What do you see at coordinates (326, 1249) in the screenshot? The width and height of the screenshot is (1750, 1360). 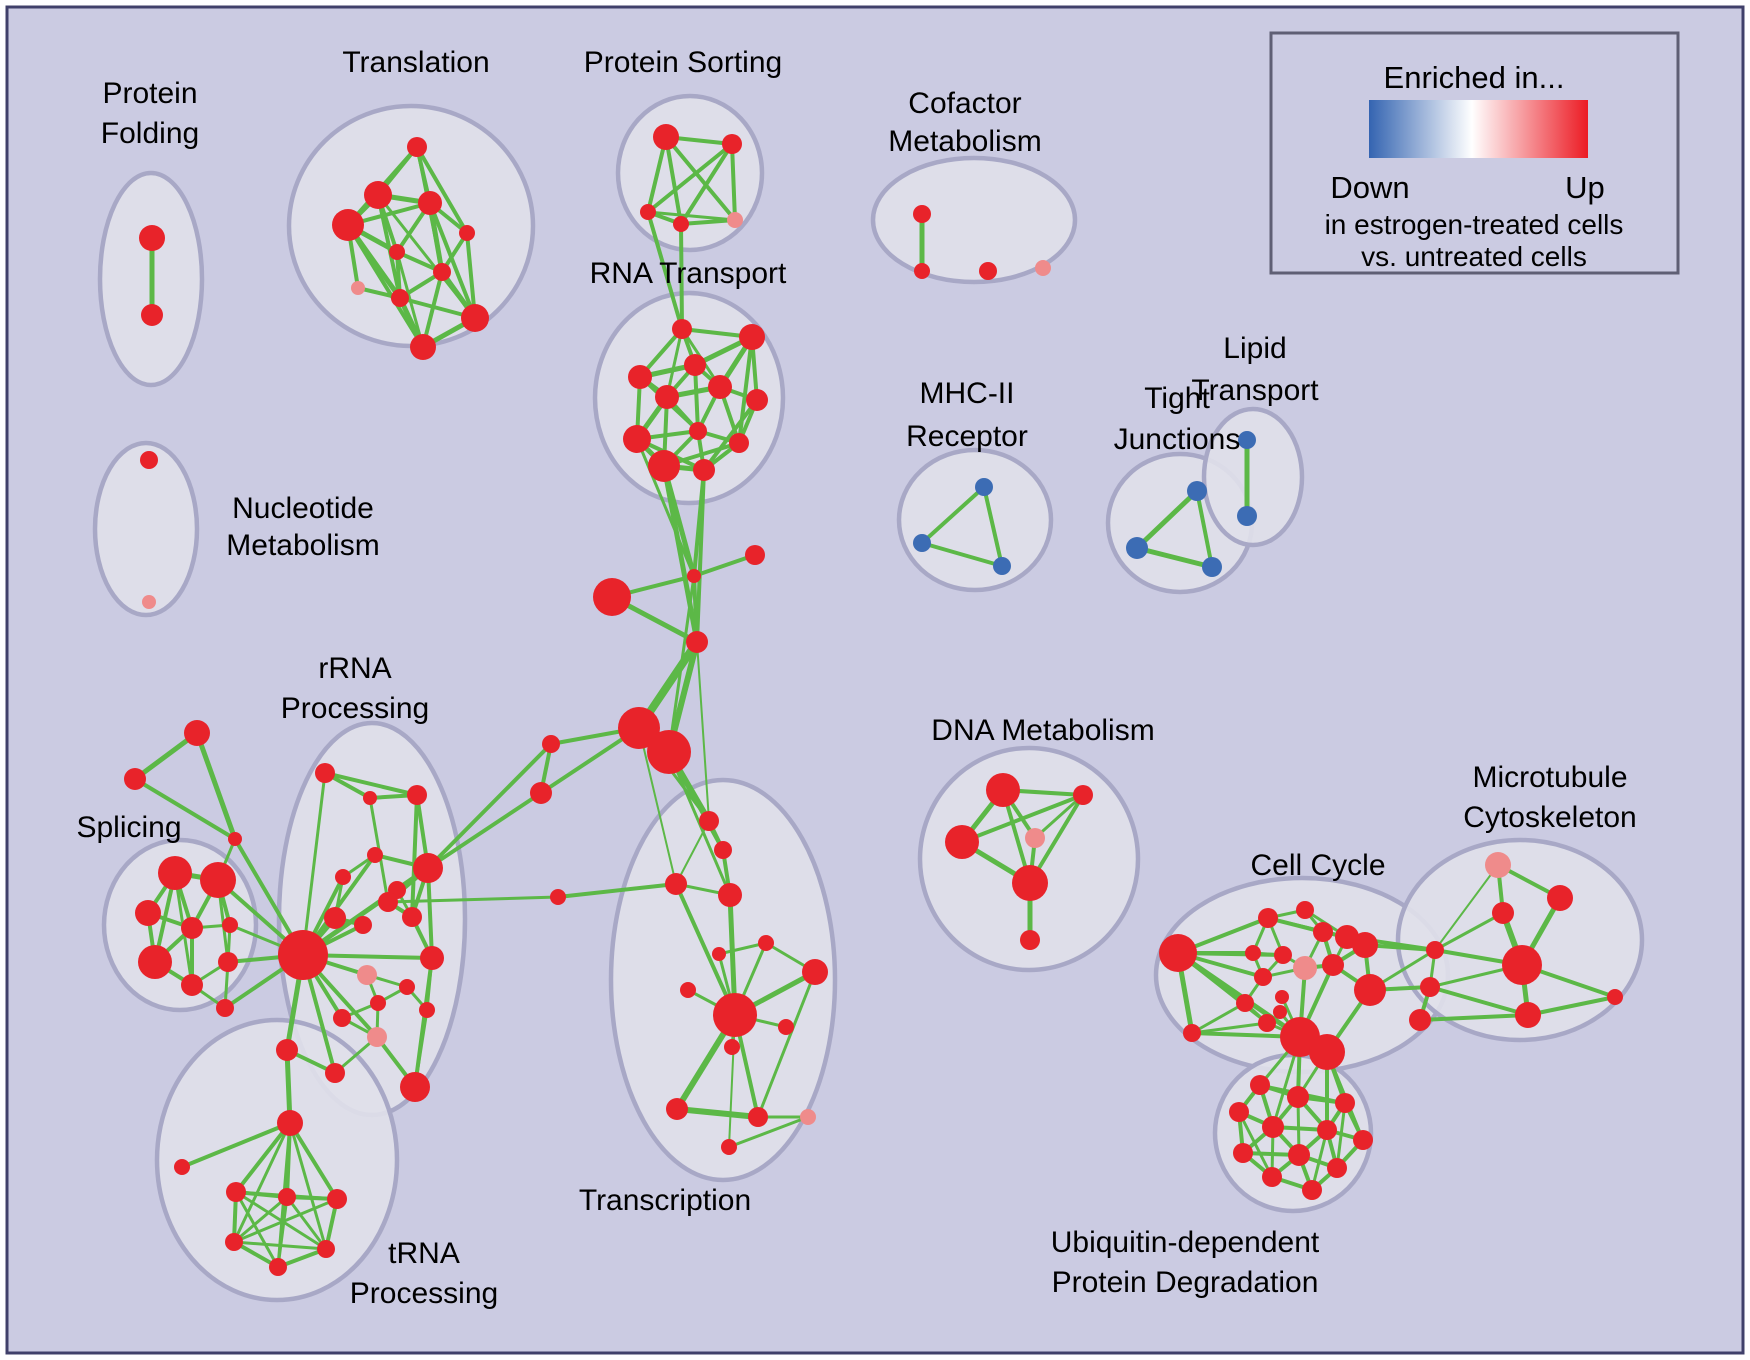 I see `node-TN6` at bounding box center [326, 1249].